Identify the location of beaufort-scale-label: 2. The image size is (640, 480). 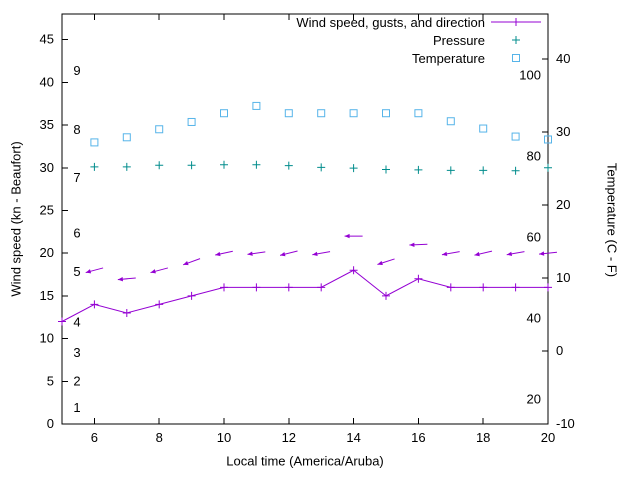
(76, 380).